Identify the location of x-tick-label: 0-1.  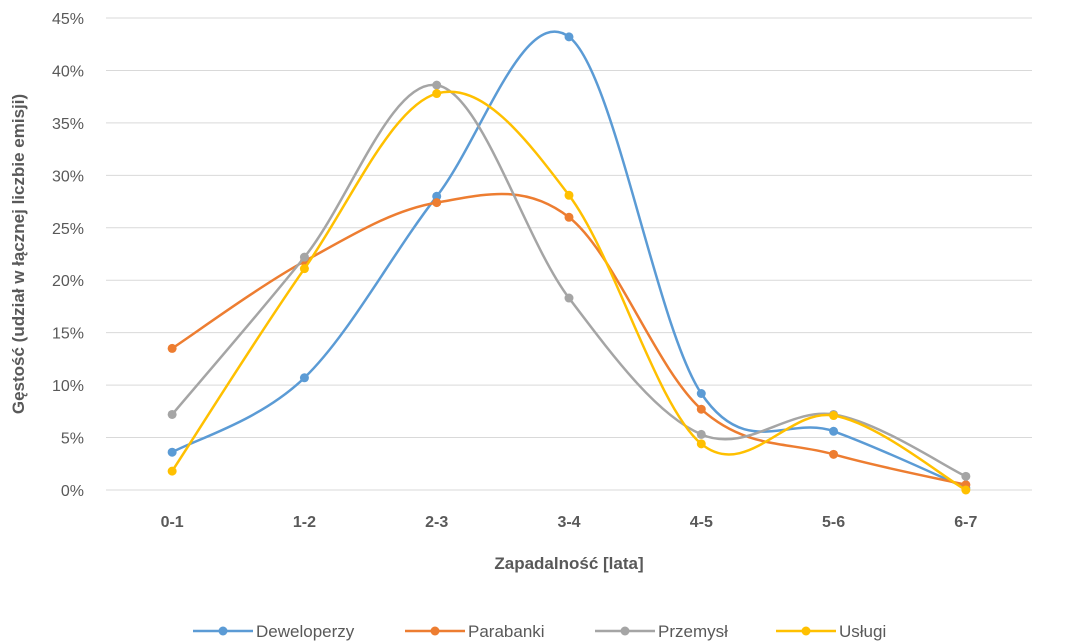
(172, 522).